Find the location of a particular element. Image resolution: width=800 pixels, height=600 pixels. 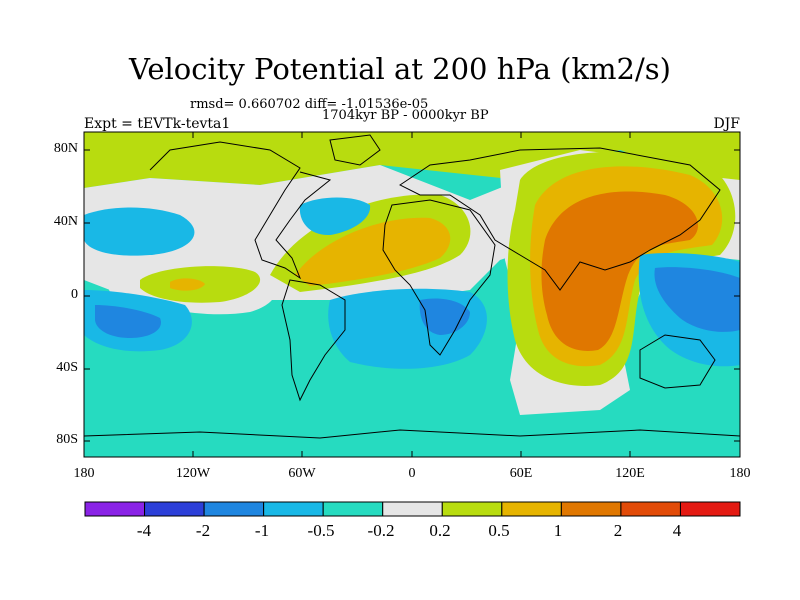

west-pacific-negative-core is located at coordinates (697, 299).